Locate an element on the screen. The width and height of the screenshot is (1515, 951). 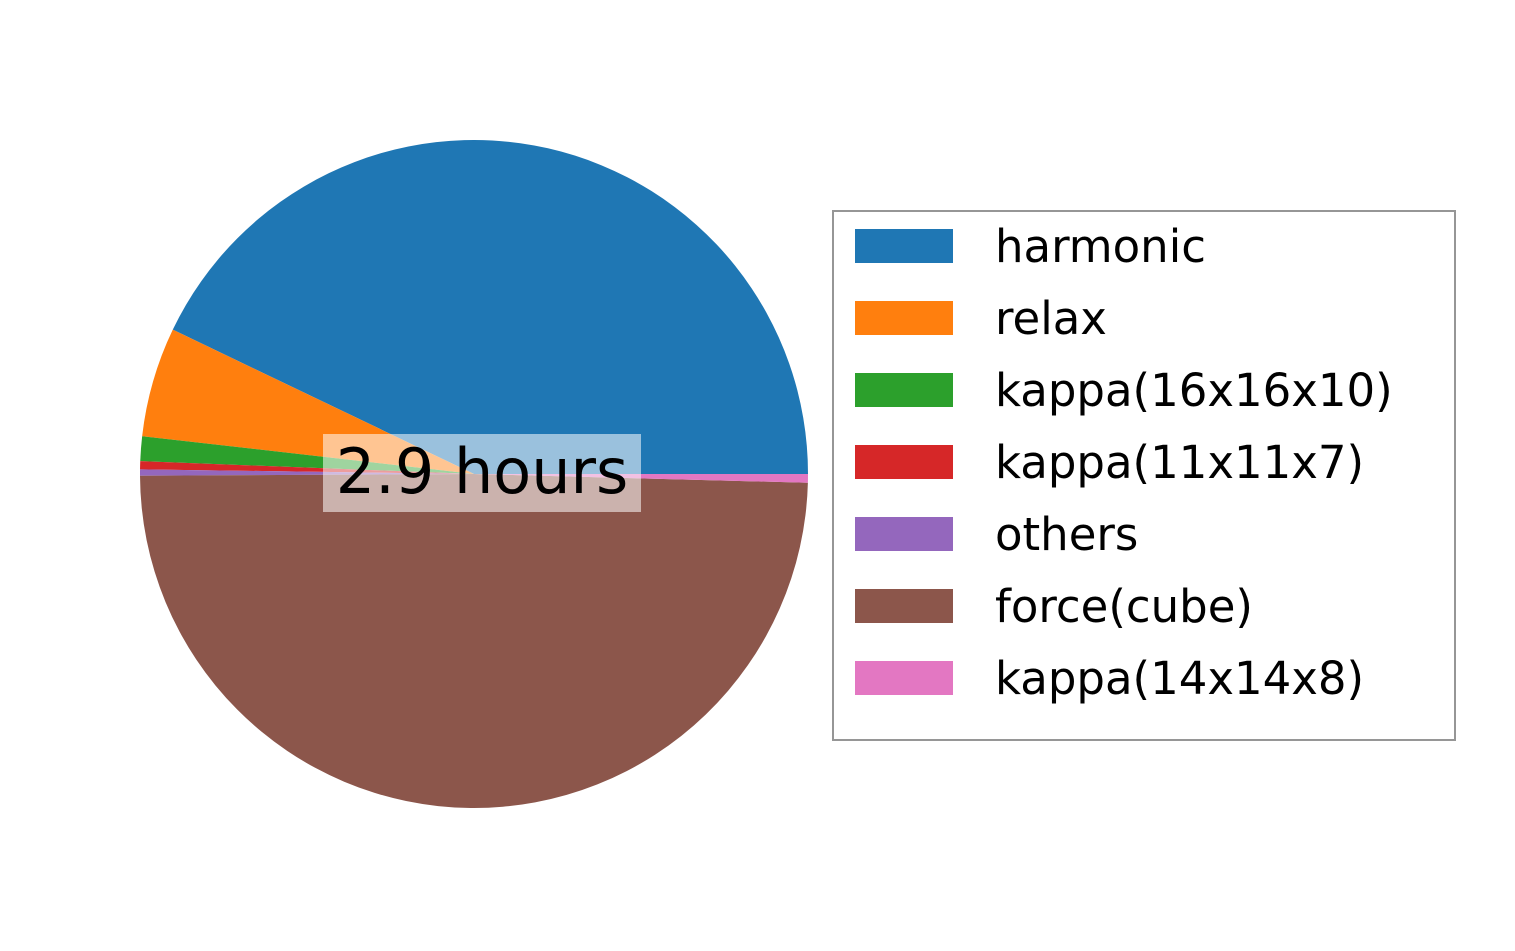
legend-item-label: relax is located at coordinates (1051, 318).